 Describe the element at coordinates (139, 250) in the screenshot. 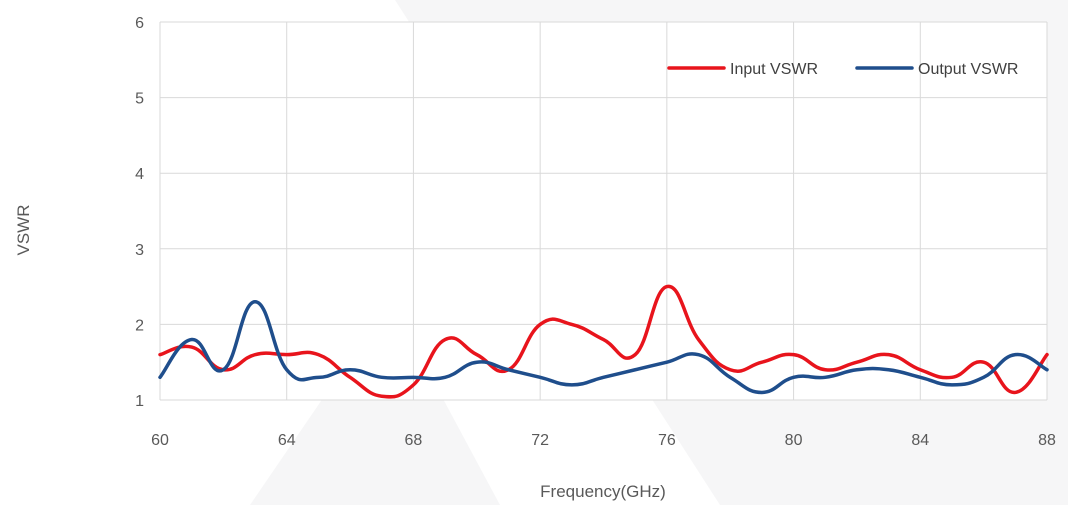

I see `y-tick-label: 3` at that location.